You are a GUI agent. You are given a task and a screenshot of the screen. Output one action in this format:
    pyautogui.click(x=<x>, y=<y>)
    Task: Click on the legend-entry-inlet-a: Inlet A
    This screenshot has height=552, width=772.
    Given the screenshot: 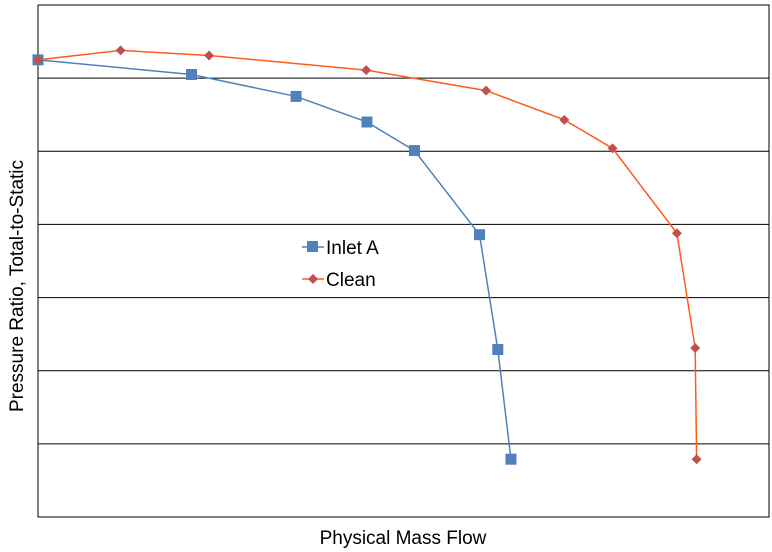 What is the action you would take?
    pyautogui.click(x=340, y=248)
    